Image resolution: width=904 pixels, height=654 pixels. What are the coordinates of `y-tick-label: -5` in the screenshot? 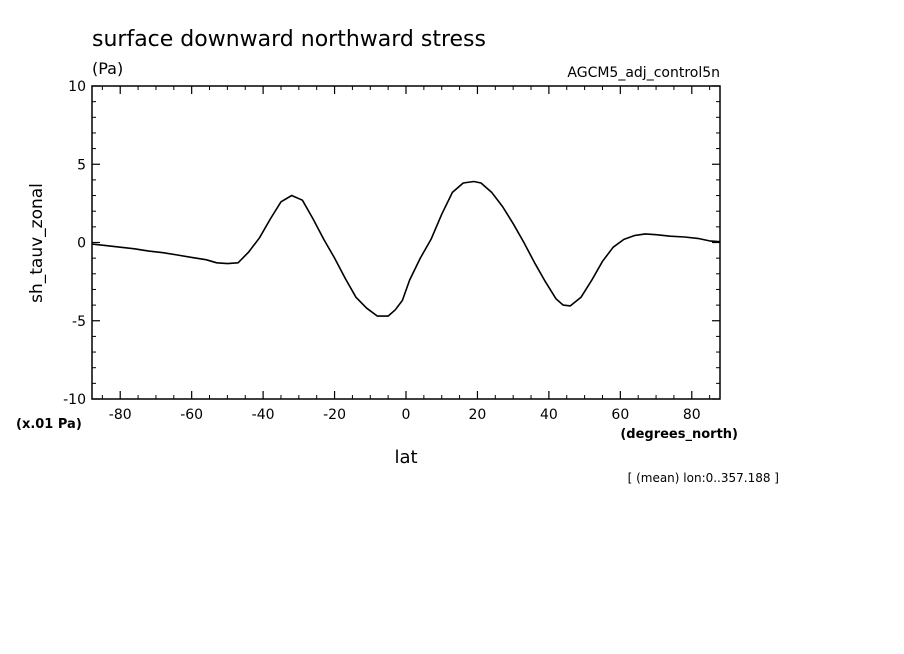 It's located at (79, 322).